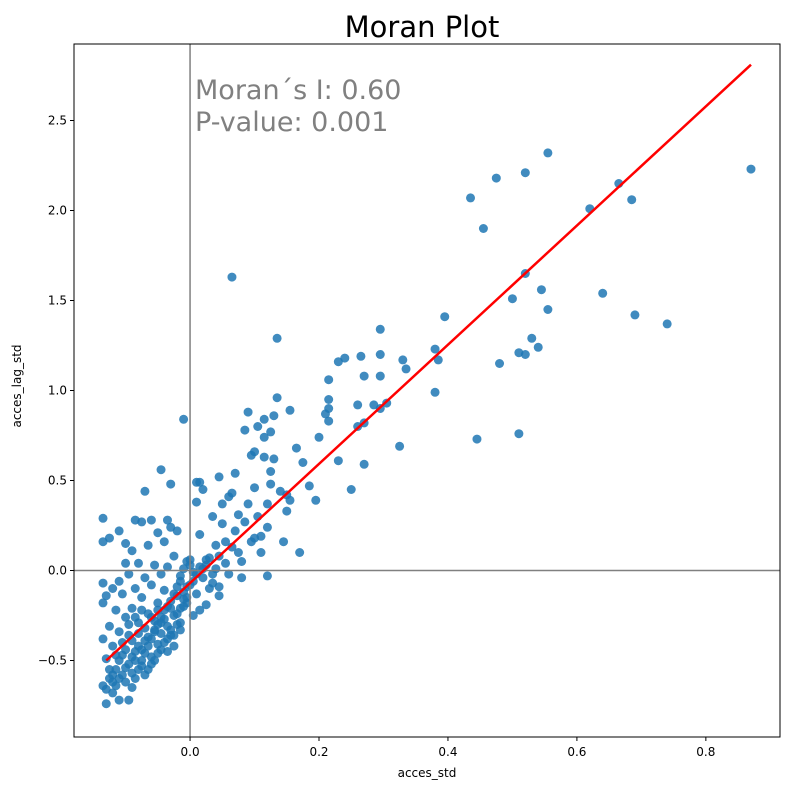 The image size is (790, 790). What do you see at coordinates (447, 752) in the screenshot?
I see `x-tick-label-2: 0.4` at bounding box center [447, 752].